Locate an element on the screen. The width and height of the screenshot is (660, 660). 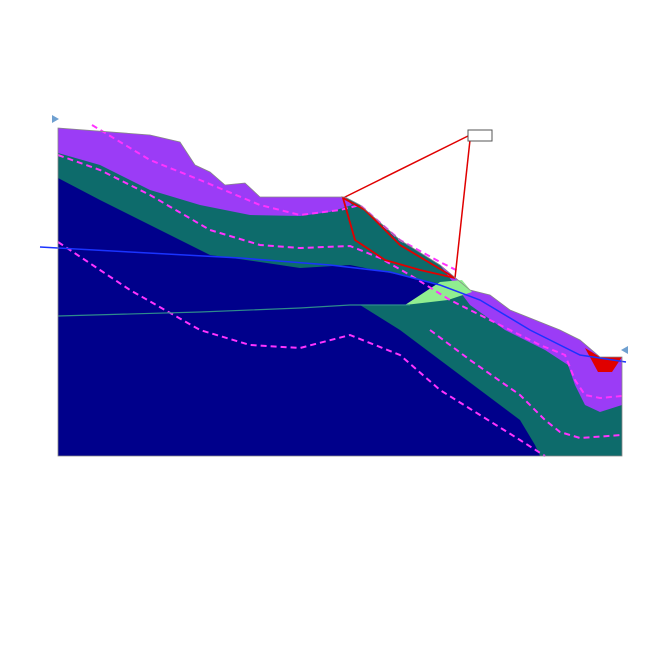
layer-purple-right is located at coordinates (531, 338).